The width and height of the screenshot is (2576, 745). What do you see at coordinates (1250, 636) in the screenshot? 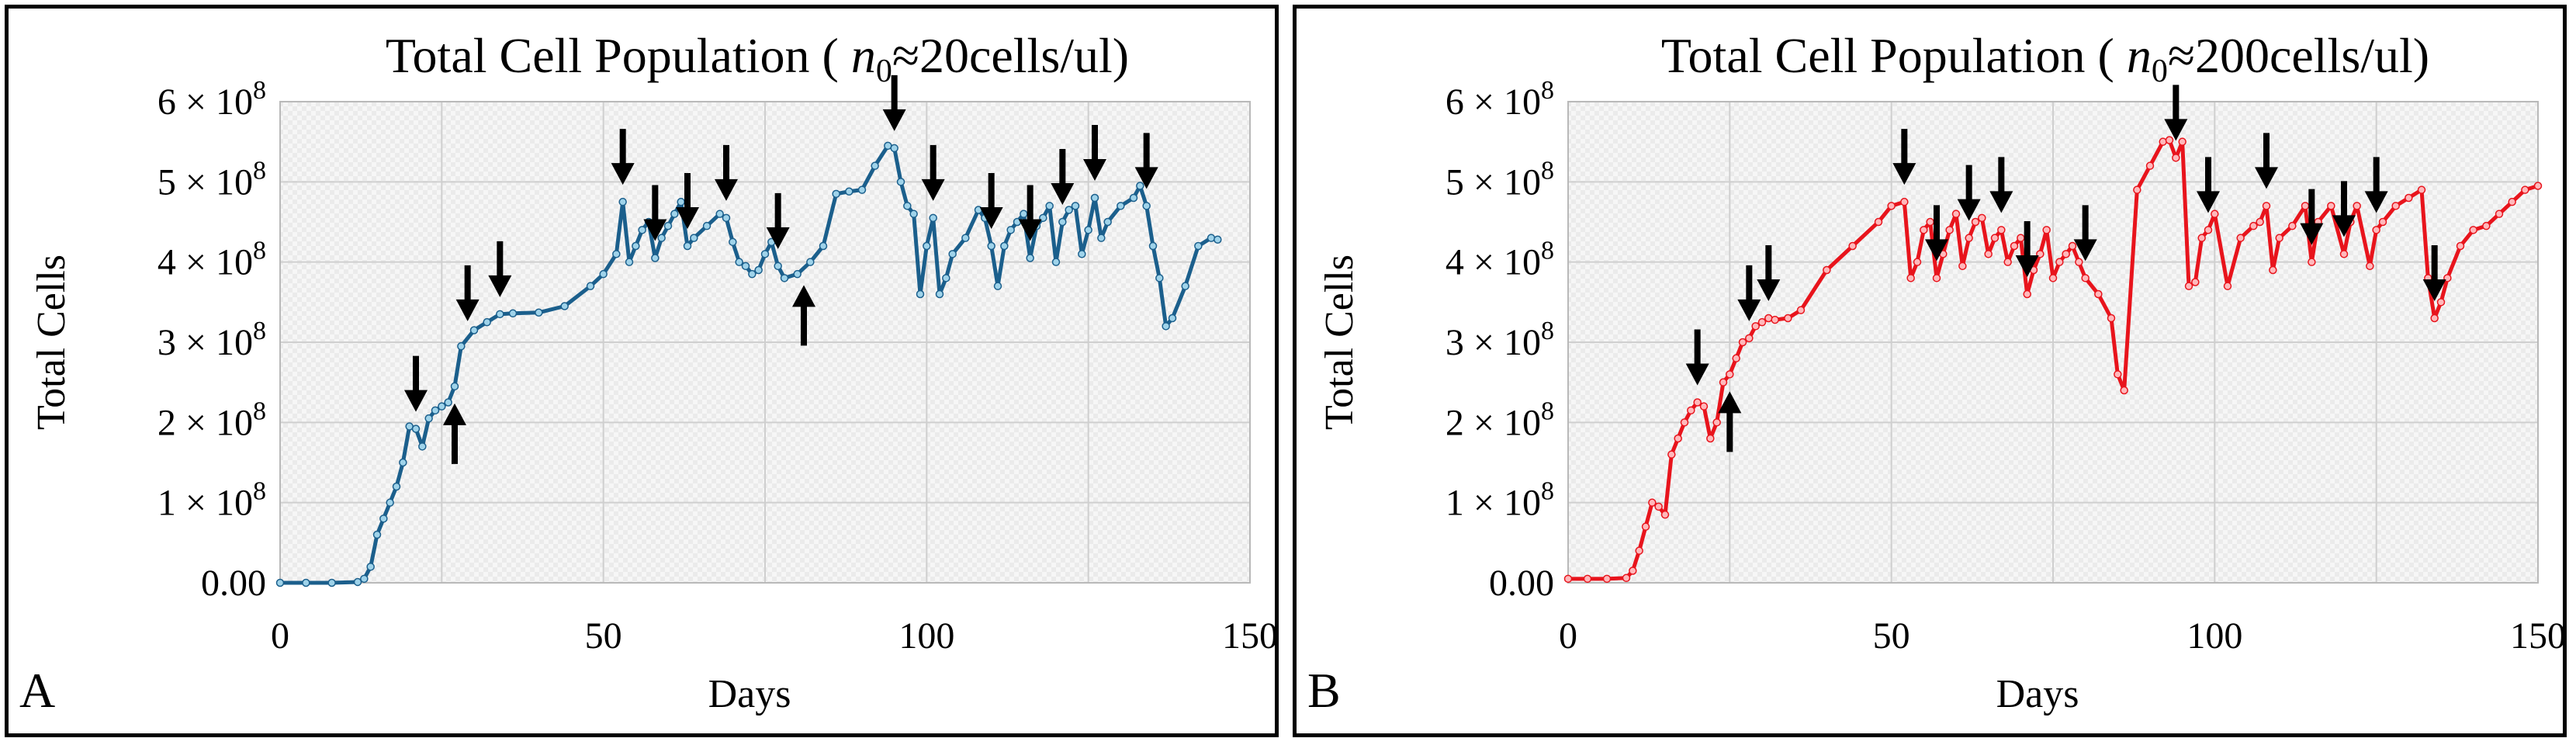
I see `x-tick-label: 150` at bounding box center [1250, 636].